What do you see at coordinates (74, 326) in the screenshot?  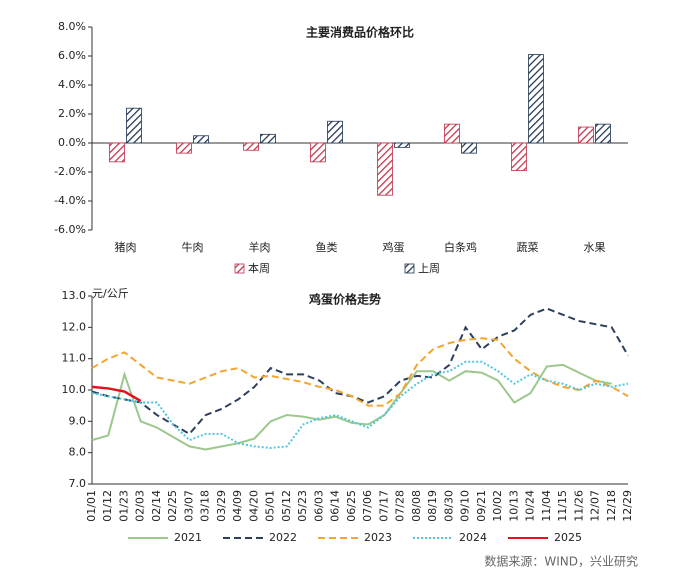 I see `y-tick-label: 12.0` at bounding box center [74, 326].